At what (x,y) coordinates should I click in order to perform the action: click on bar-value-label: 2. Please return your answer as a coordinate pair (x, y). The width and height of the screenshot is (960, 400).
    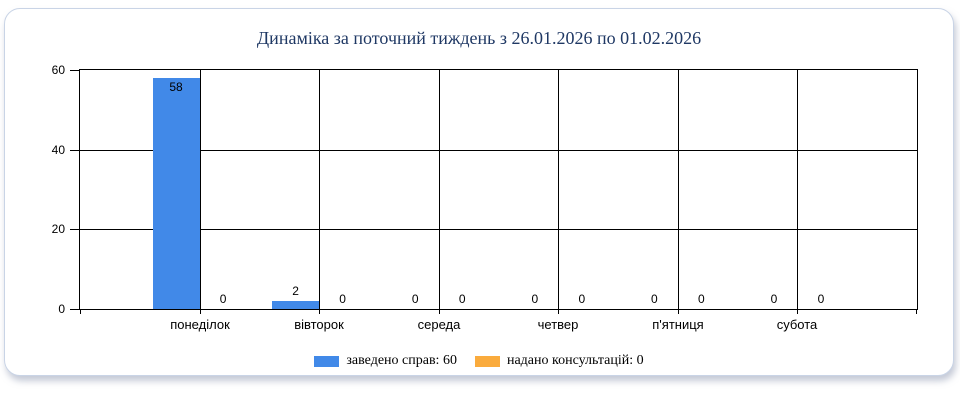
    Looking at the image, I should click on (295, 291).